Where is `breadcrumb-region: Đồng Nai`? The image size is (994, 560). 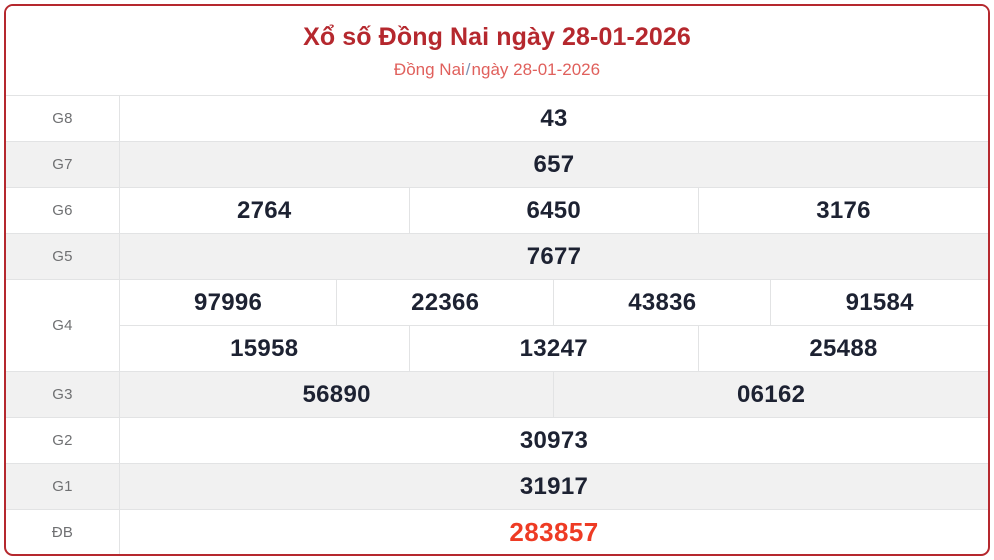
breadcrumb-region: Đồng Nai is located at coordinates (429, 69).